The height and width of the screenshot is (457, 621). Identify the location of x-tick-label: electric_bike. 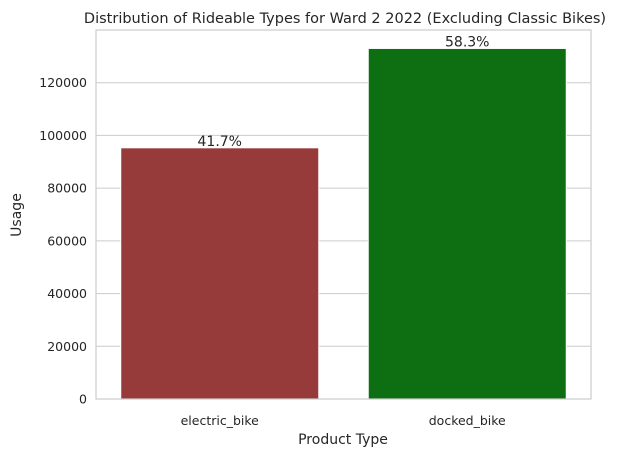
(220, 420).